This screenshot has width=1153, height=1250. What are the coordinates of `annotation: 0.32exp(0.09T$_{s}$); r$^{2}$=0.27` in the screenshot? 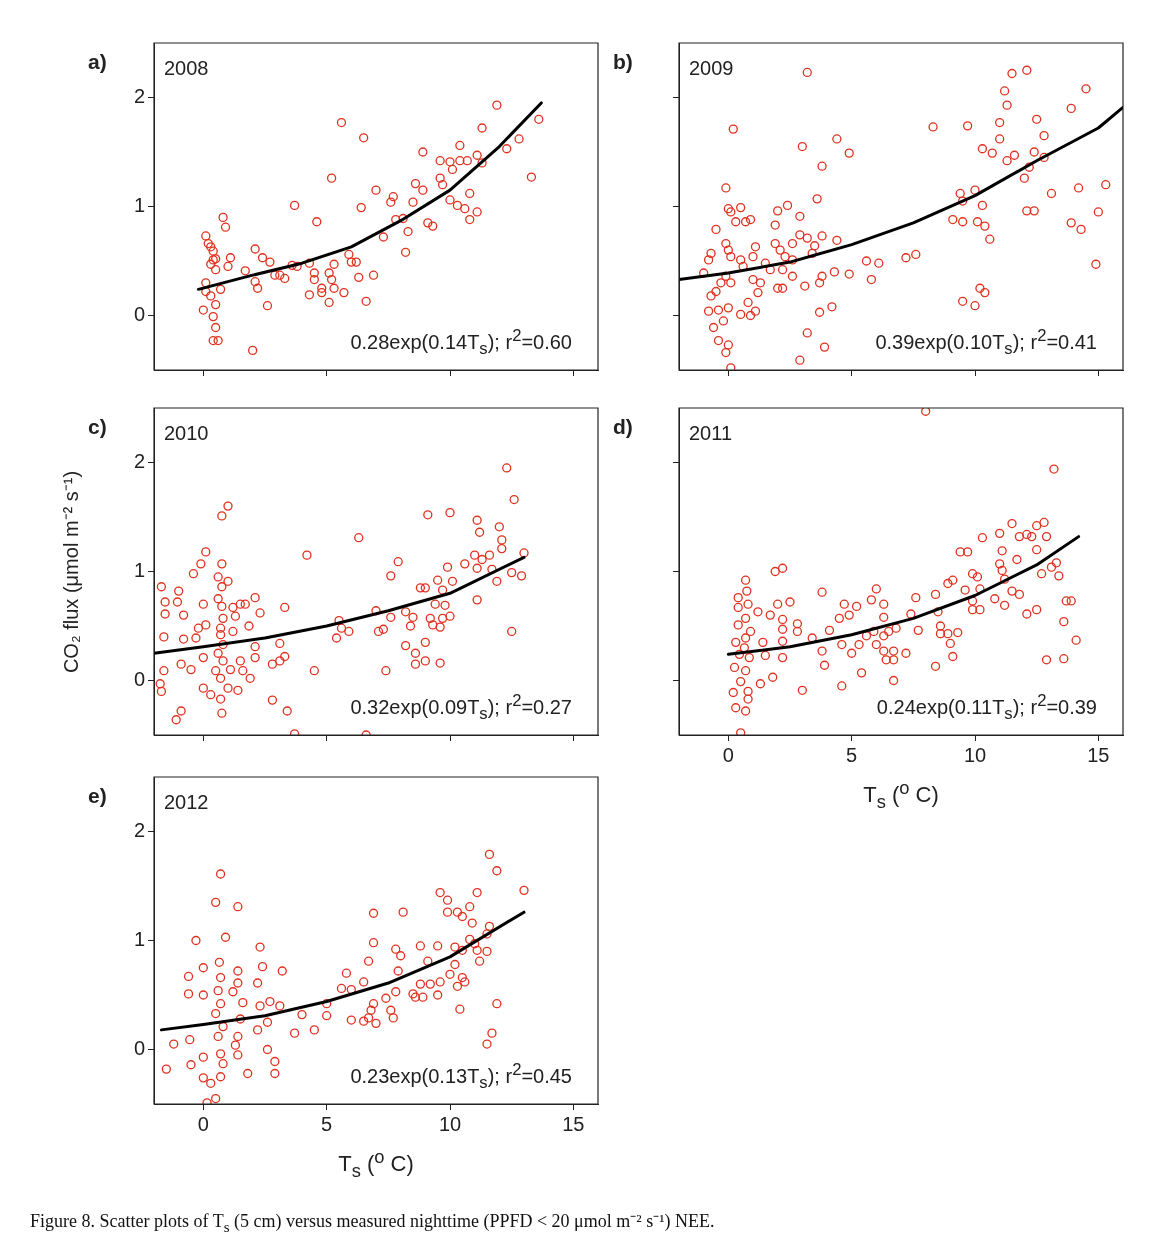 It's located at (461, 707).